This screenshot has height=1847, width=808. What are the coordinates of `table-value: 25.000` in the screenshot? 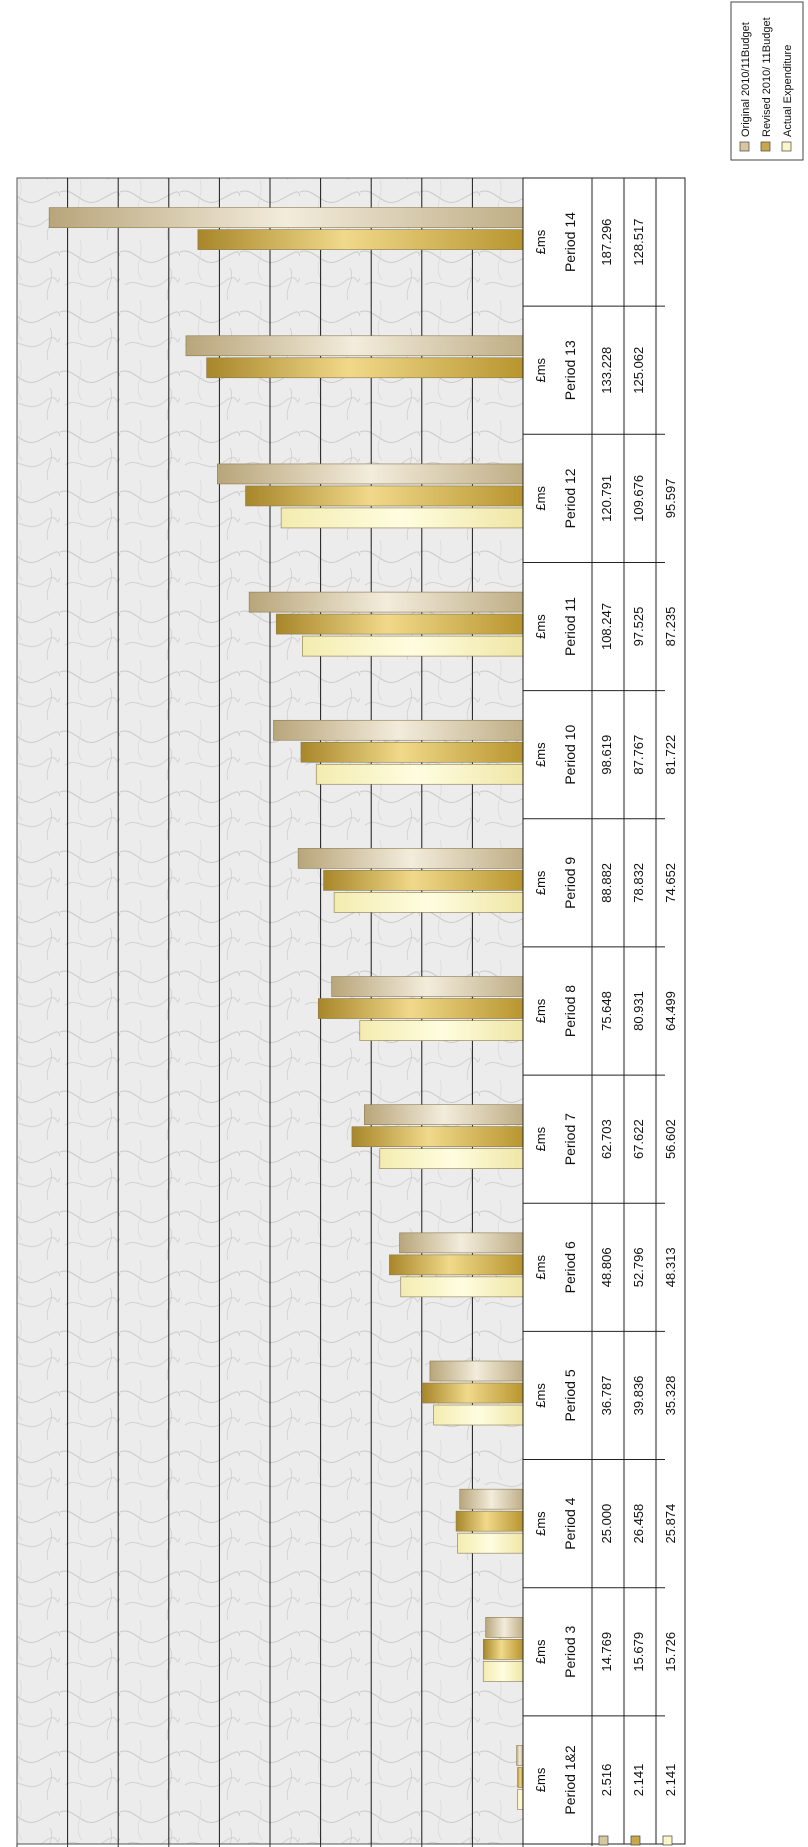 It's located at (606, 1524).